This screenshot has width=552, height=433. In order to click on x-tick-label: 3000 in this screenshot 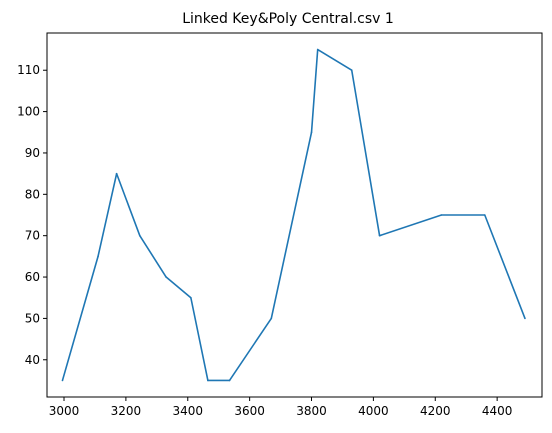, I will do `click(64, 411)`.